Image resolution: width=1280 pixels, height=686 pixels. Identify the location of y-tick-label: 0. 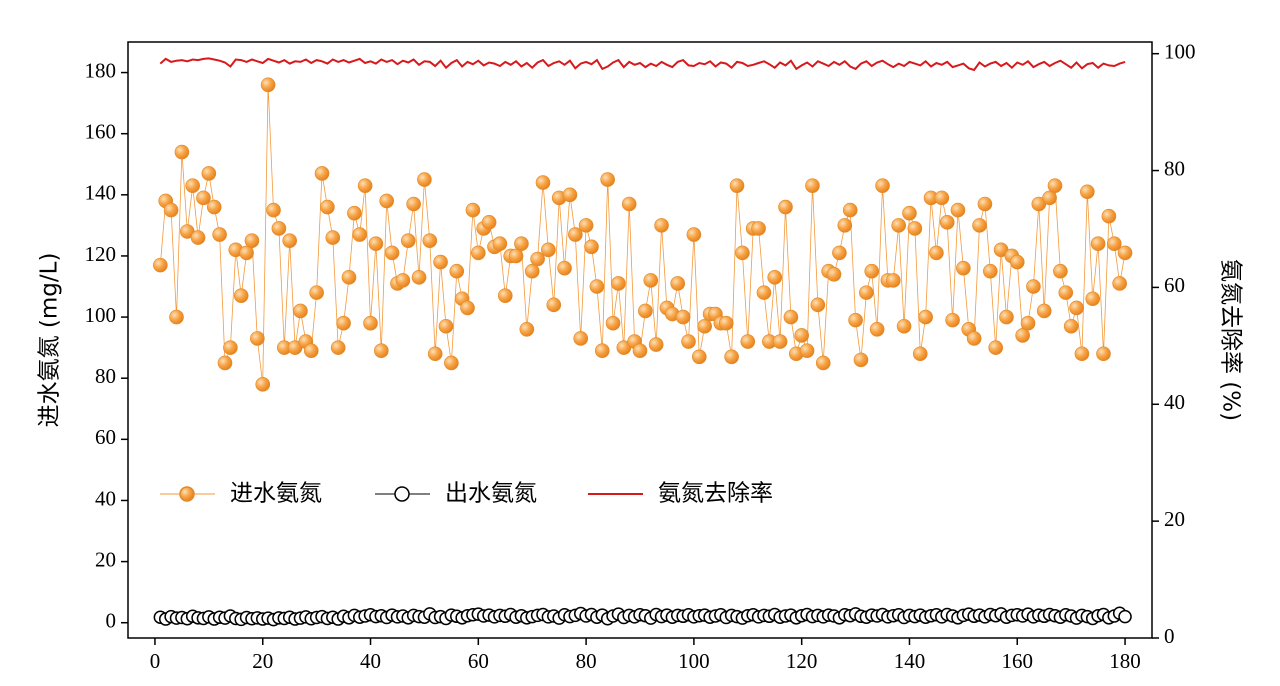
(111, 621).